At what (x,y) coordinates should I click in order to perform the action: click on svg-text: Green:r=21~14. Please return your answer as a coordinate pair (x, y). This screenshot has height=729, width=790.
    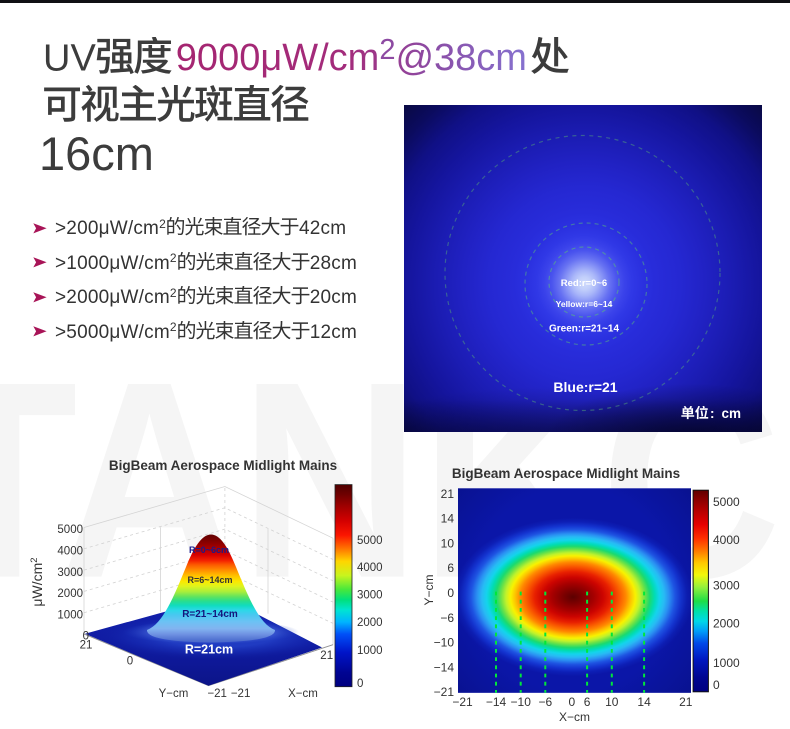
    Looking at the image, I should click on (584, 329).